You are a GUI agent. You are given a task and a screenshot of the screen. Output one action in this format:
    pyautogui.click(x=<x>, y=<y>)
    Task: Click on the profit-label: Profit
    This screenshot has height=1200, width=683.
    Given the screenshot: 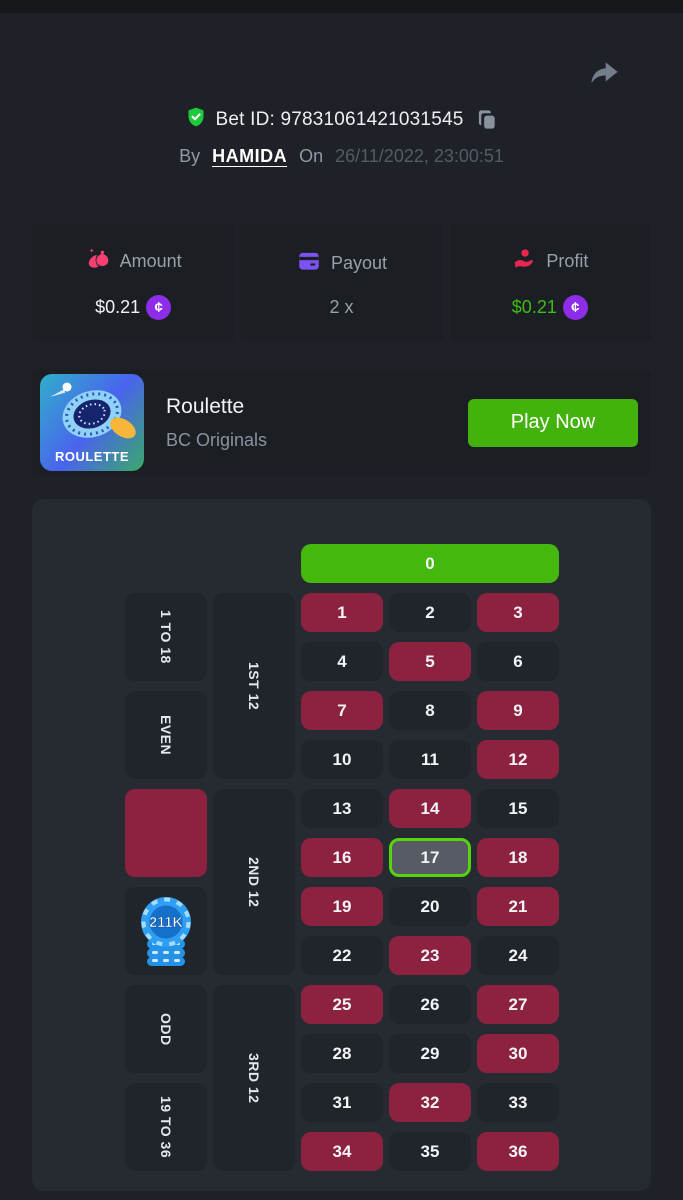 What is the action you would take?
    pyautogui.click(x=567, y=260)
    